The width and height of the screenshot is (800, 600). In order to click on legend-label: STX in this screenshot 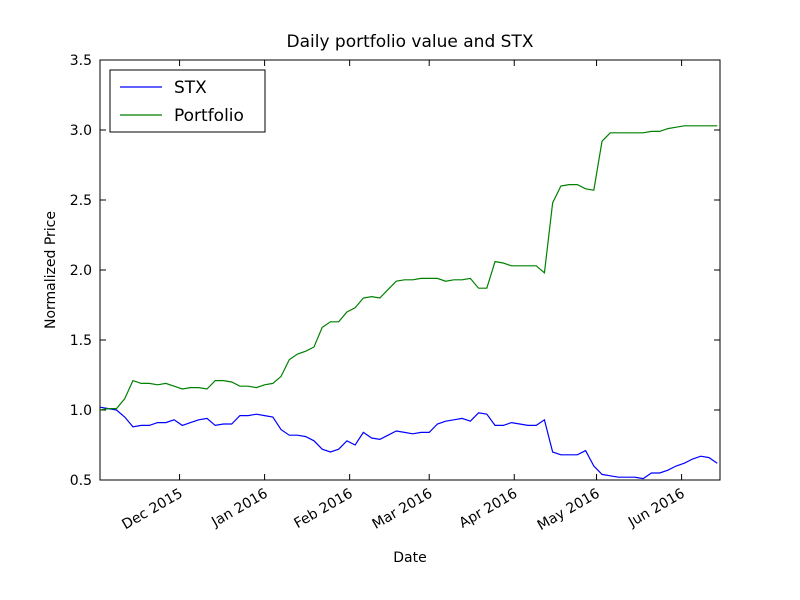, I will do `click(190, 88)`.